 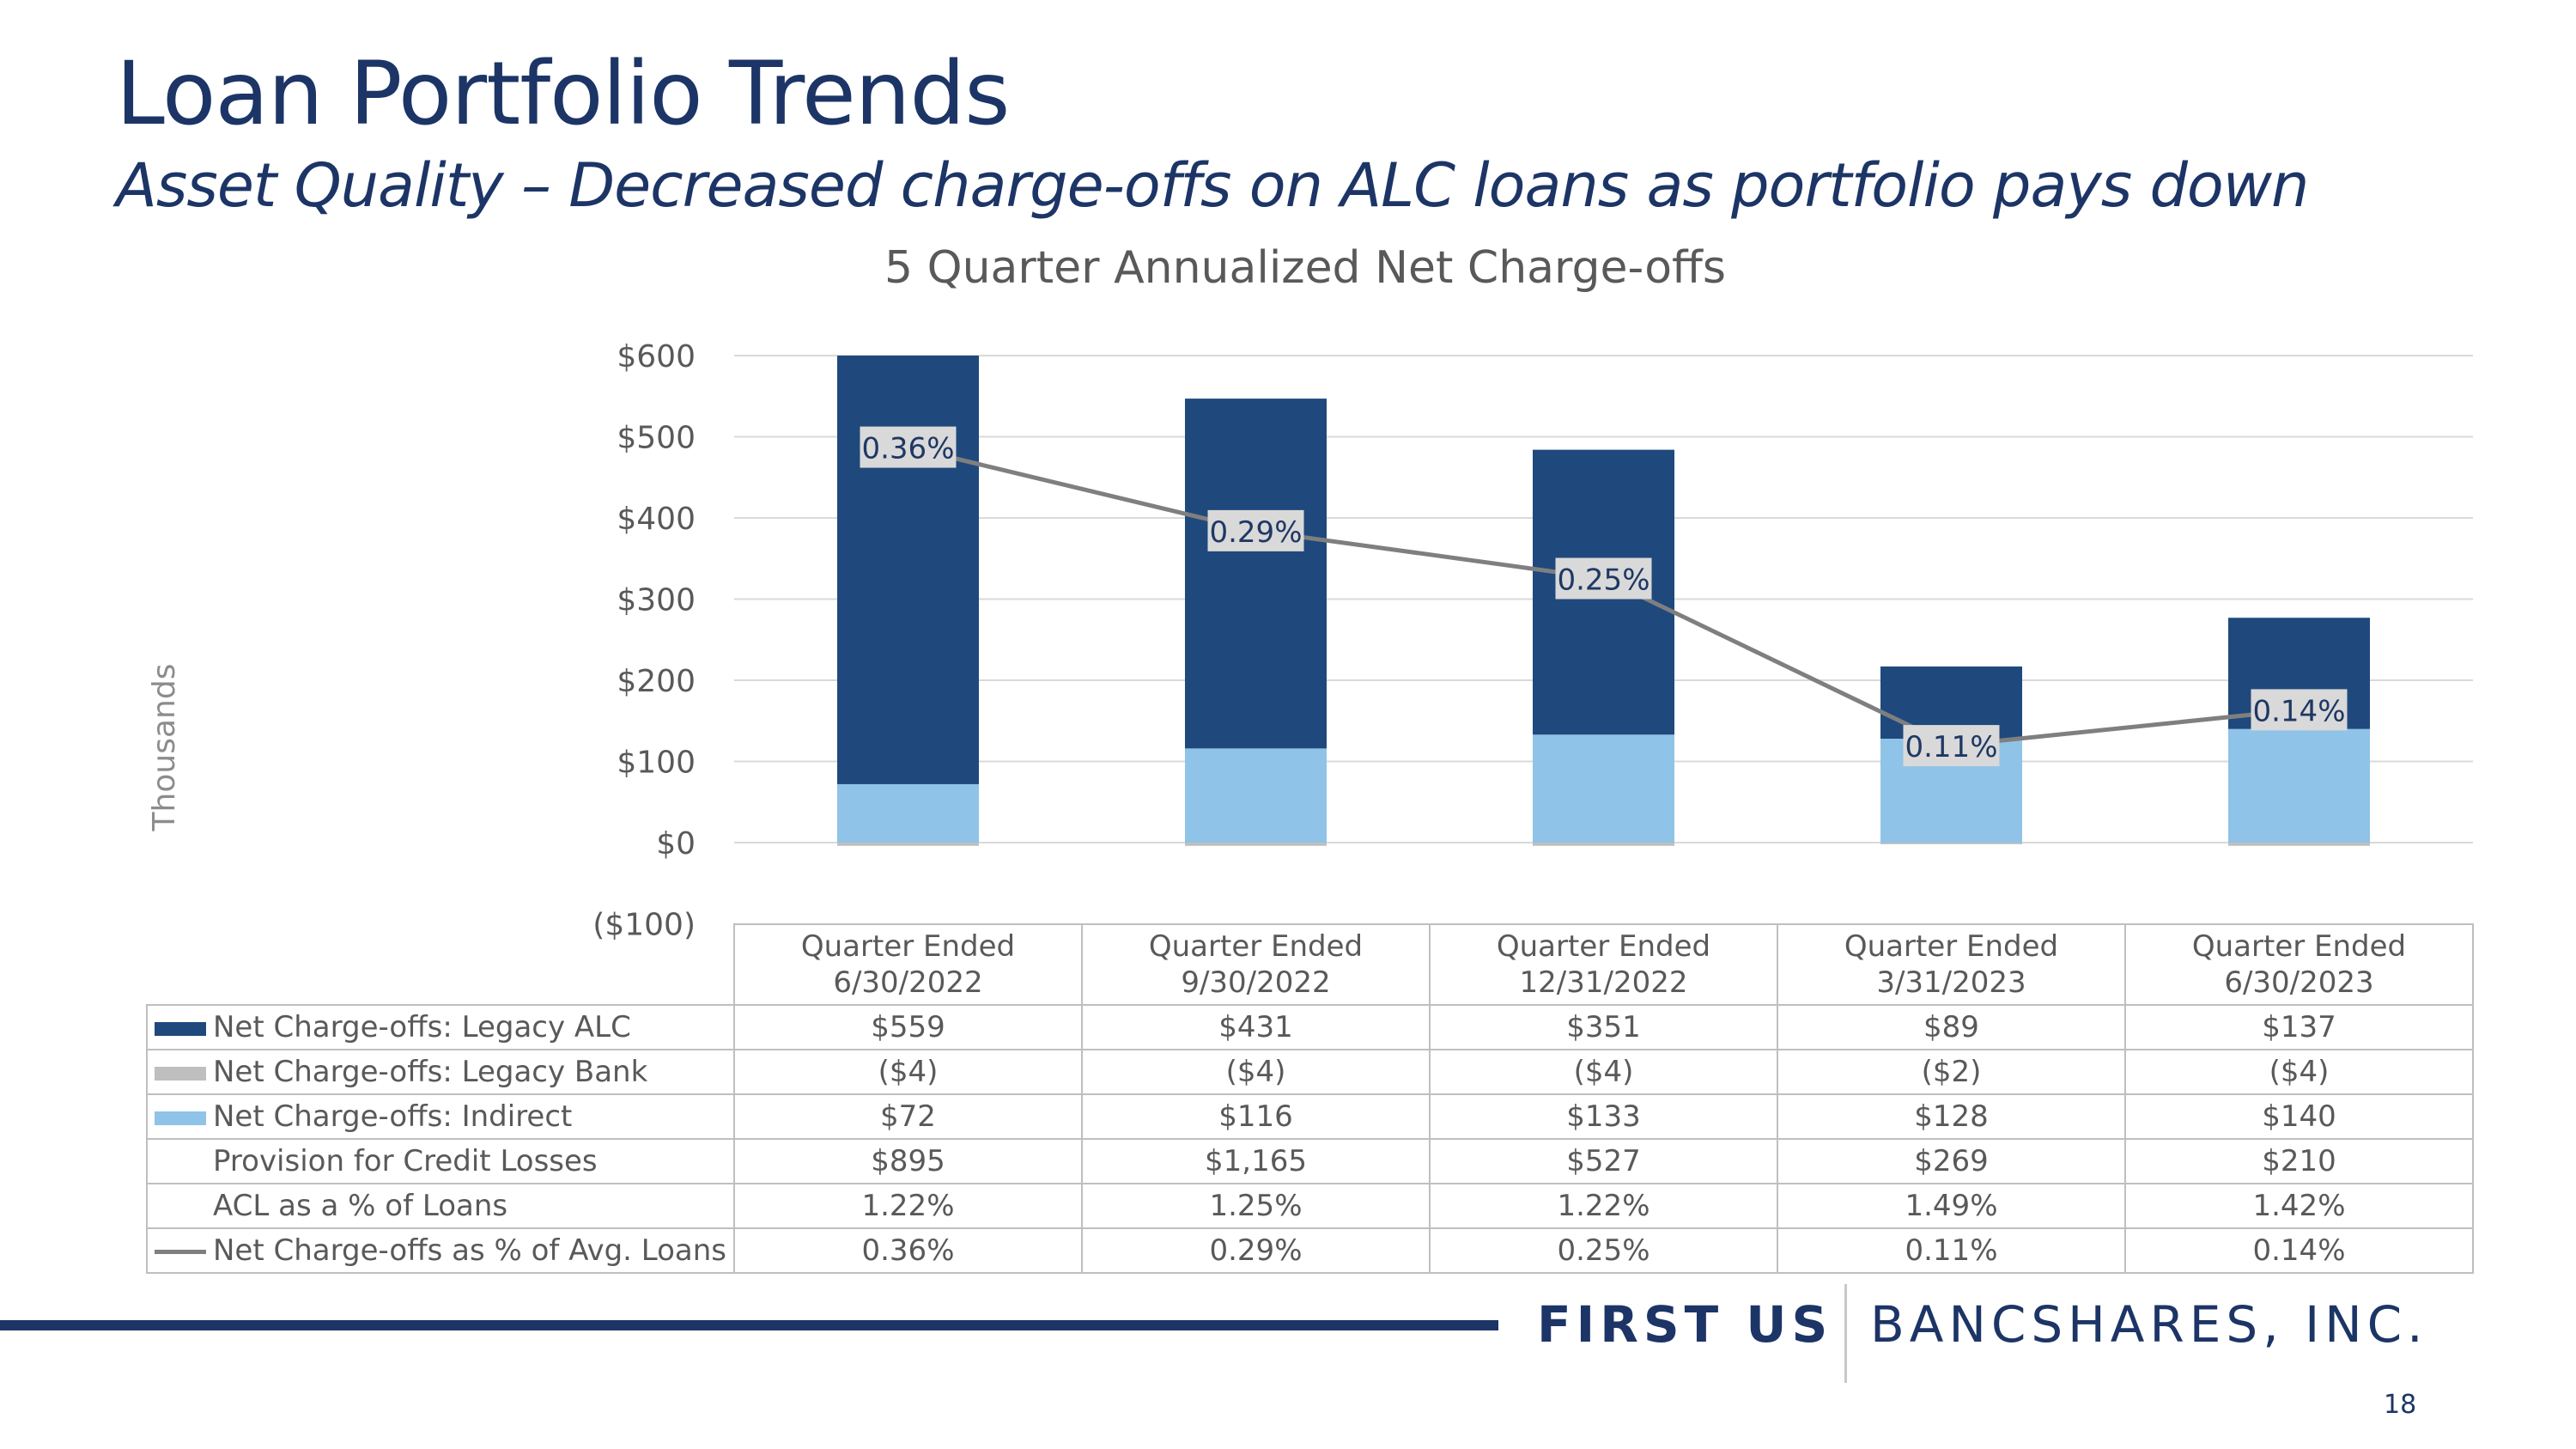 I want to click on cell-value: $133, so click(x=1603, y=1116).